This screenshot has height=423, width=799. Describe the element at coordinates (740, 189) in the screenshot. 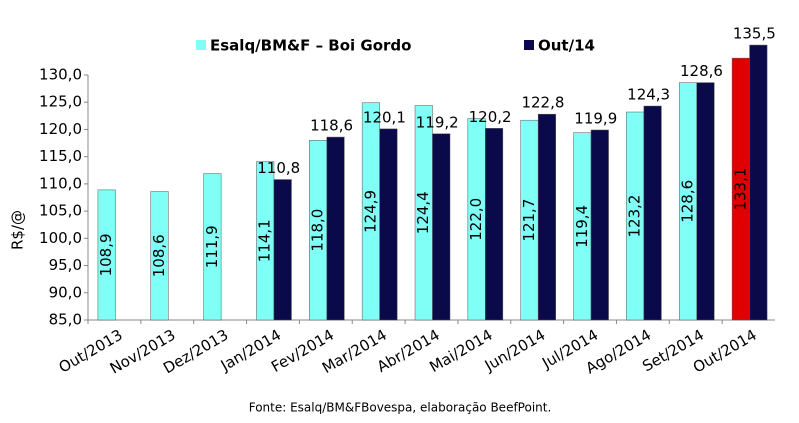

I see `value-label: 133,1` at that location.